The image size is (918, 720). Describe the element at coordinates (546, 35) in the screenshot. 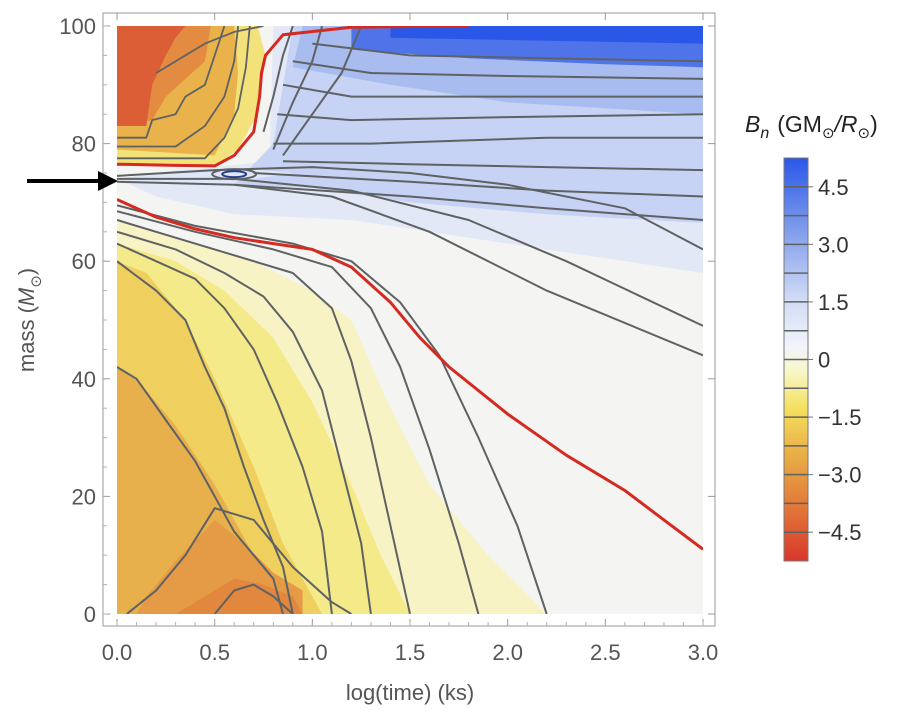

I see `field-blue-deep` at that location.